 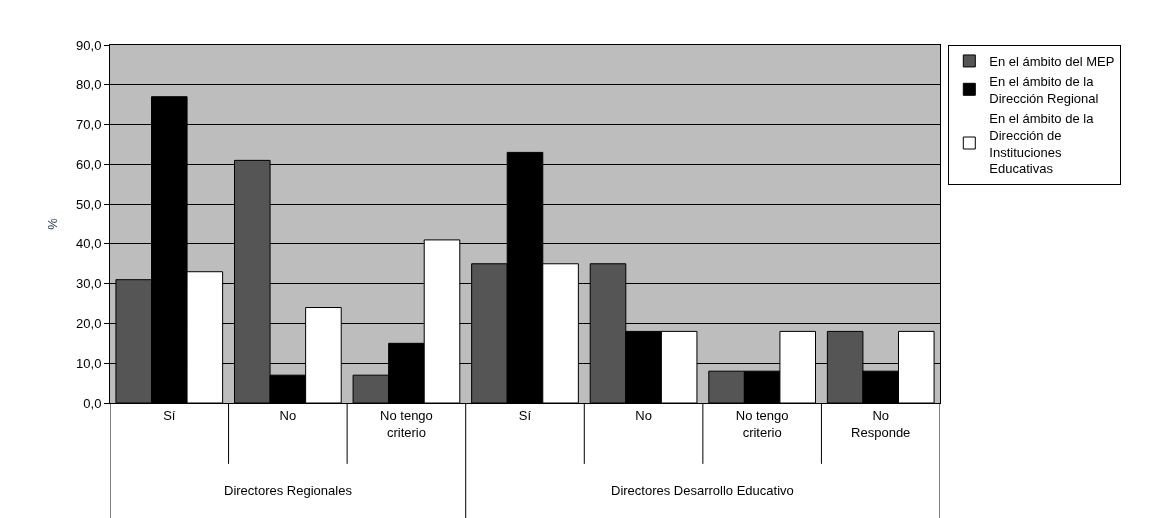 What do you see at coordinates (89, 363) in the screenshot?
I see `y-tick-label: 10,0` at bounding box center [89, 363].